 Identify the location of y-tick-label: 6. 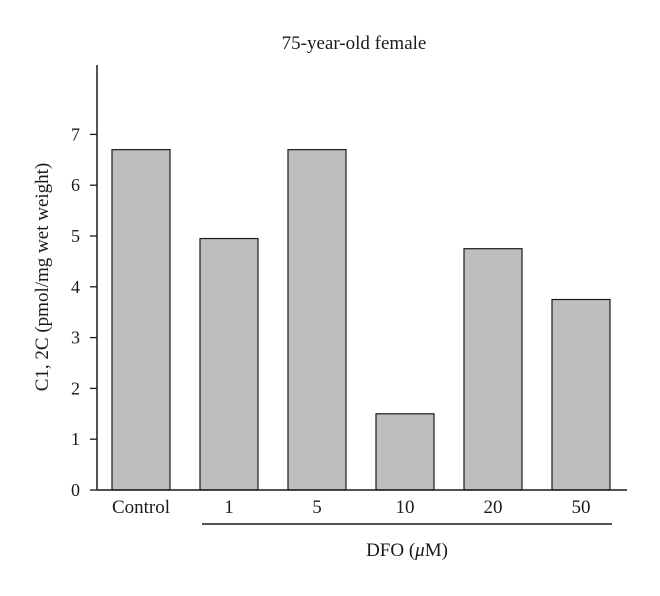
(75, 185).